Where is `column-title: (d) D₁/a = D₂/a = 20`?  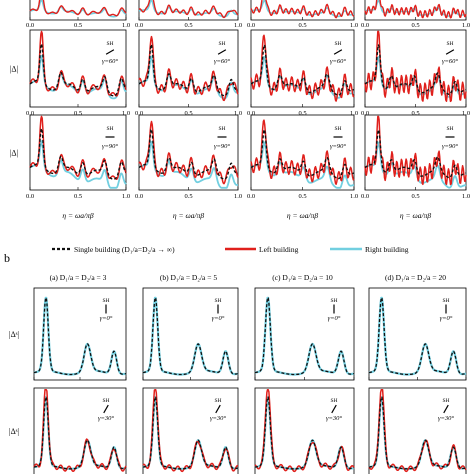 column-title: (d) D₁/a = D₂/a = 20 is located at coordinates (415, 277).